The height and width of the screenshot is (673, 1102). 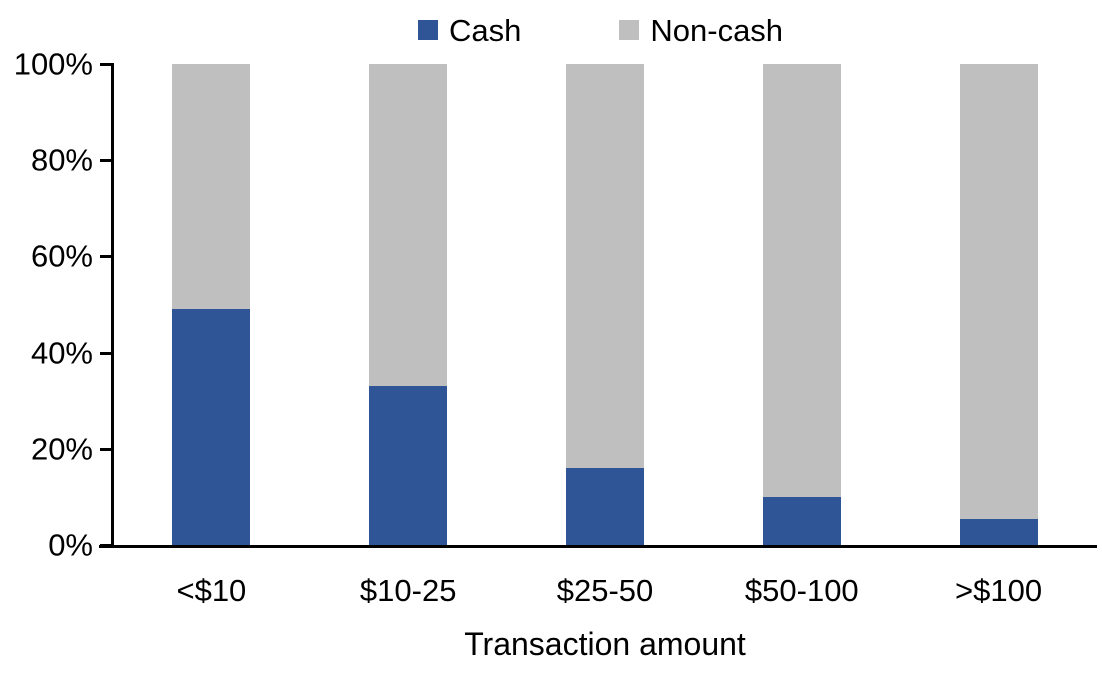 I want to click on x-axis-title: Transaction amount, so click(x=605, y=644).